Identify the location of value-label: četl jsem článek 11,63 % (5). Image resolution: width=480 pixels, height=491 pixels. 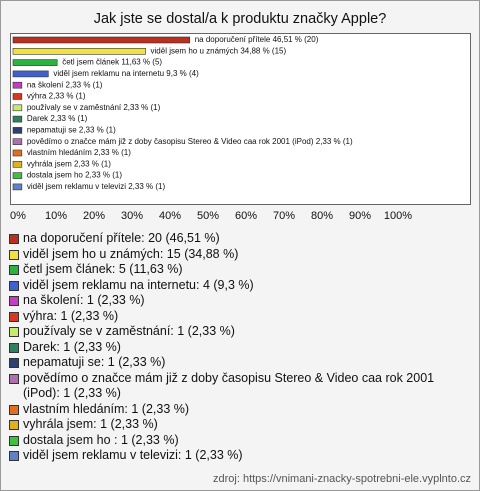
(112, 62).